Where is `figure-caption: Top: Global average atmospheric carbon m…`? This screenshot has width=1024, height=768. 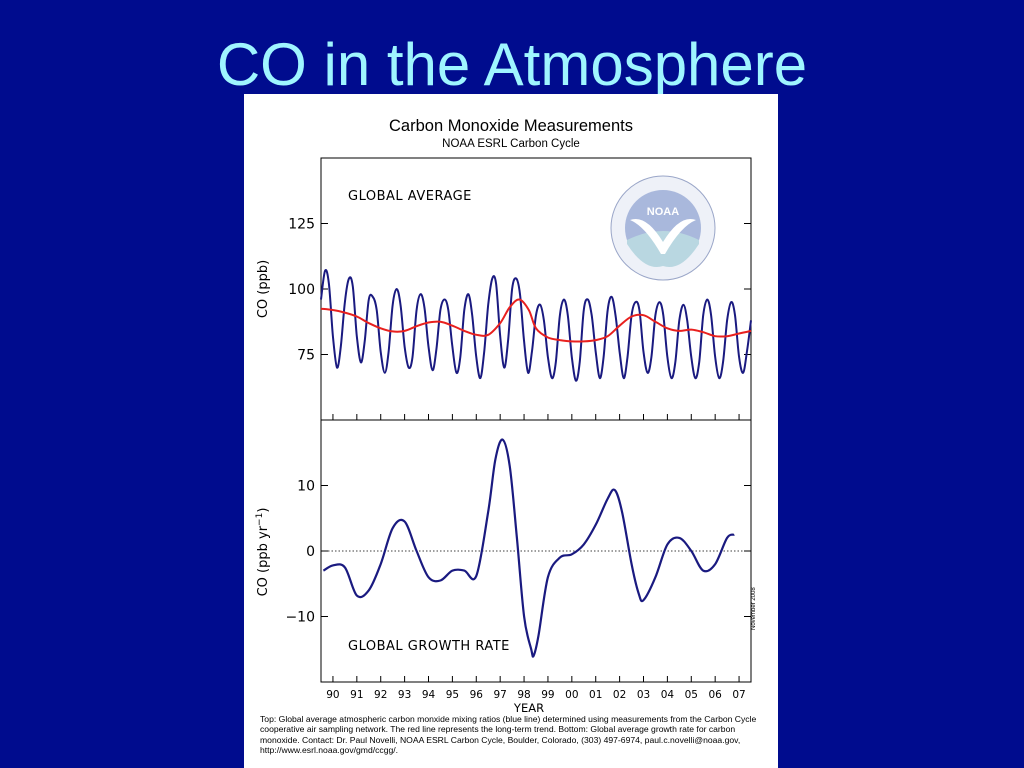
figure-caption: Top: Global average atmospheric carbon m… is located at coordinates (508, 735).